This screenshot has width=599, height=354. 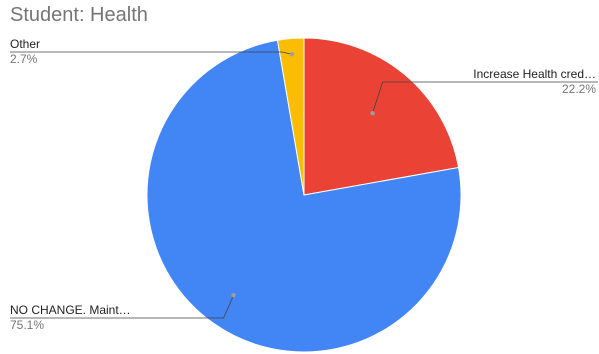 What do you see at coordinates (79, 15) in the screenshot?
I see `chart-title: Student: Health` at bounding box center [79, 15].